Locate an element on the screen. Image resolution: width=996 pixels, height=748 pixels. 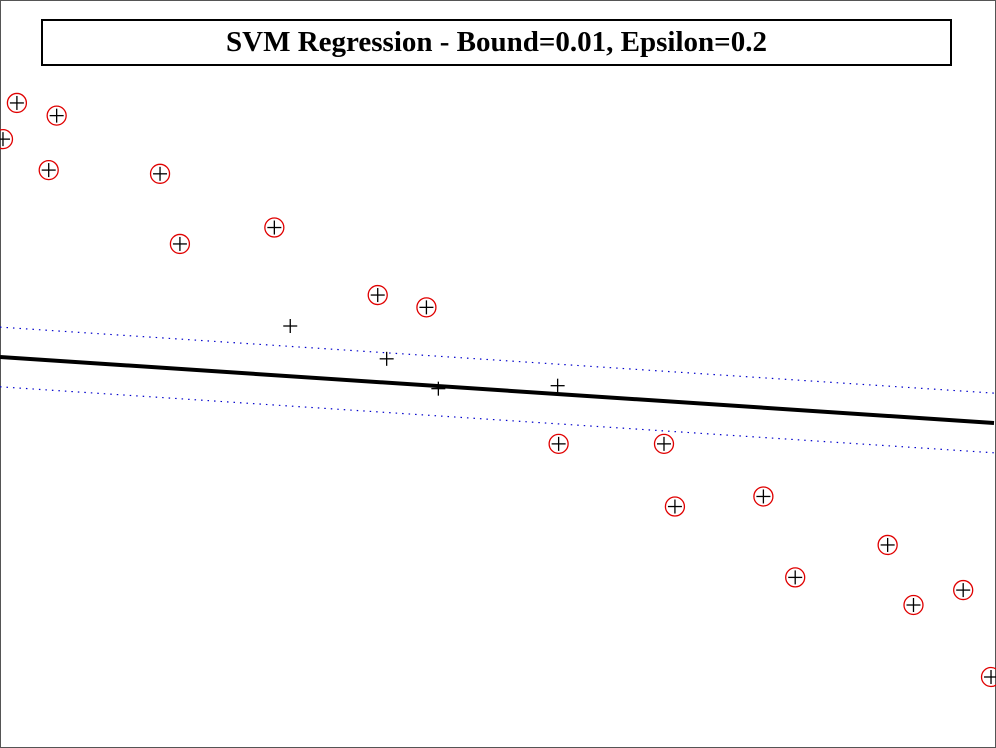
epsilon-band-upper is located at coordinates (497, 360).